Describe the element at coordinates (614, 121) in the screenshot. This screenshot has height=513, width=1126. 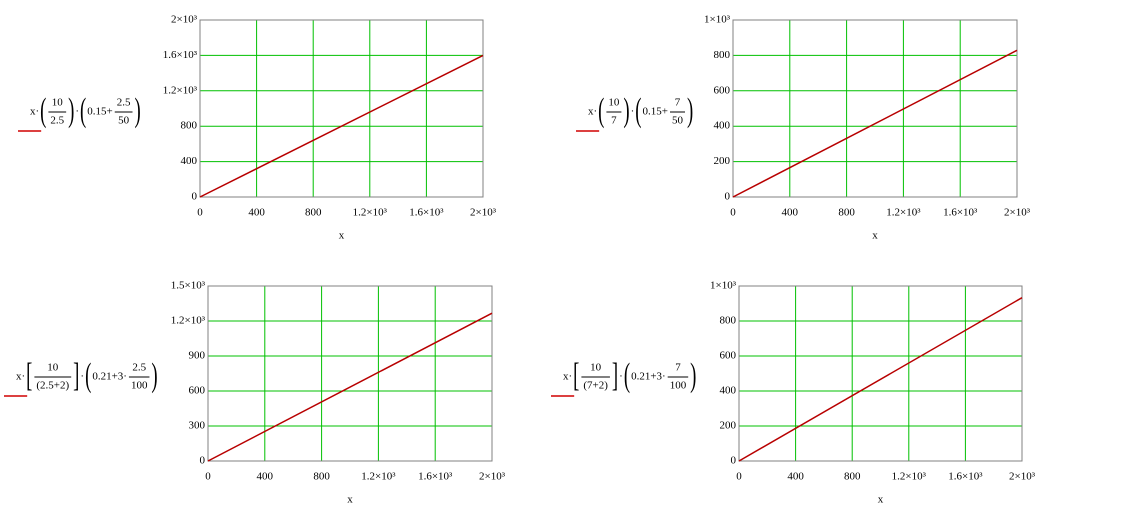
I see `fraction-denominator: 7` at that location.